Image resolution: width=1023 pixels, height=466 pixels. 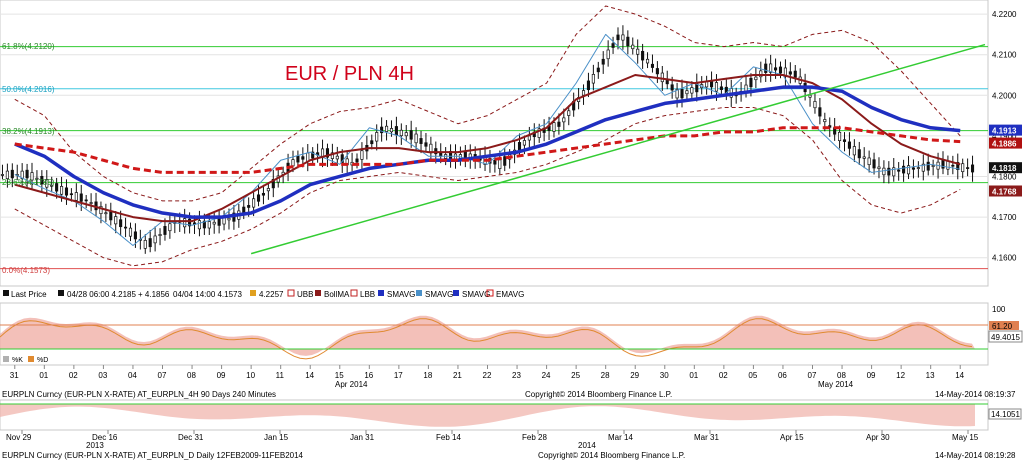 I want to click on fib-label-236: 23.6%(4.1785), so click(x=28, y=182).